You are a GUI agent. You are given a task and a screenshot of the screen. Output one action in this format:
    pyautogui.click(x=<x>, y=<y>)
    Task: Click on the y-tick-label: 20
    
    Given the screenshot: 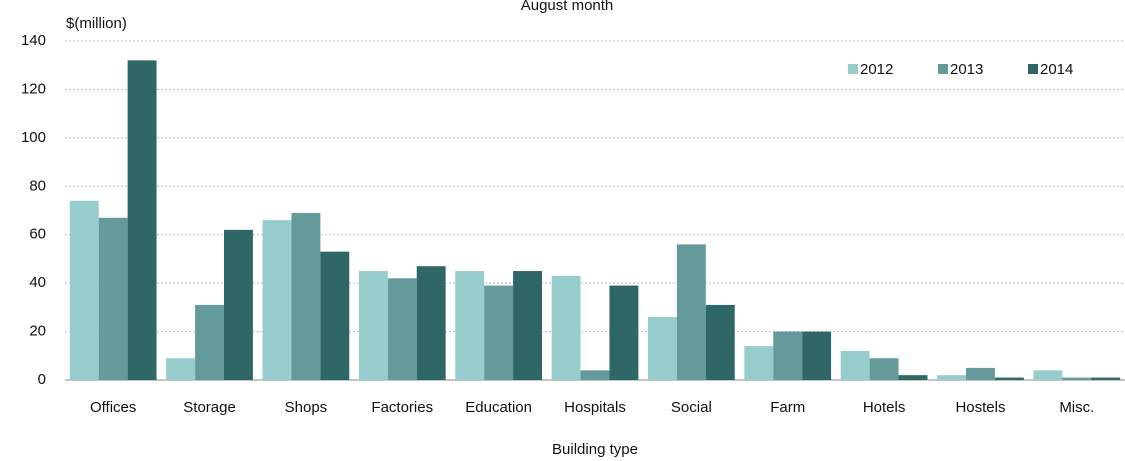 What is the action you would take?
    pyautogui.click(x=37, y=331)
    